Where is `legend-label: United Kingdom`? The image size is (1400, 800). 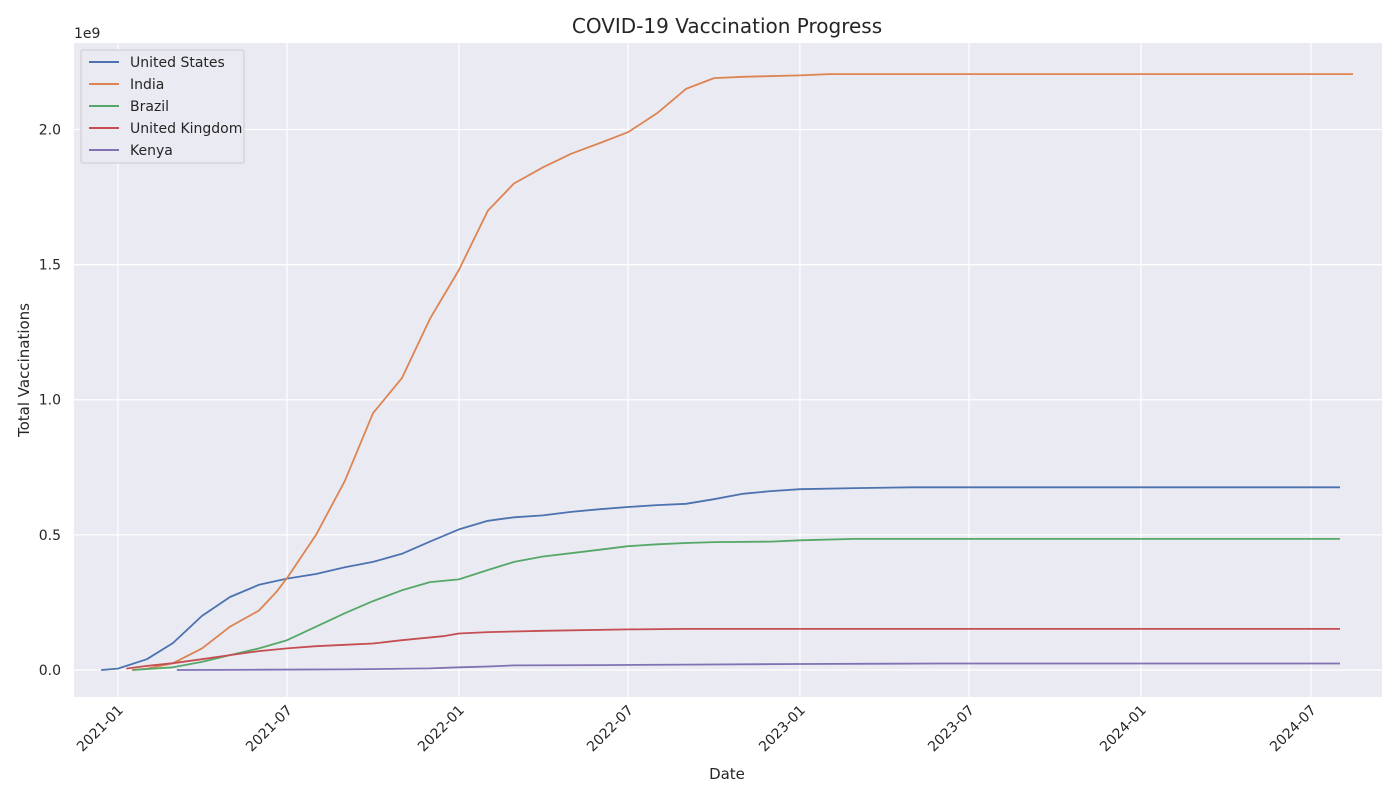
legend-label: United Kingdom is located at coordinates (186, 129).